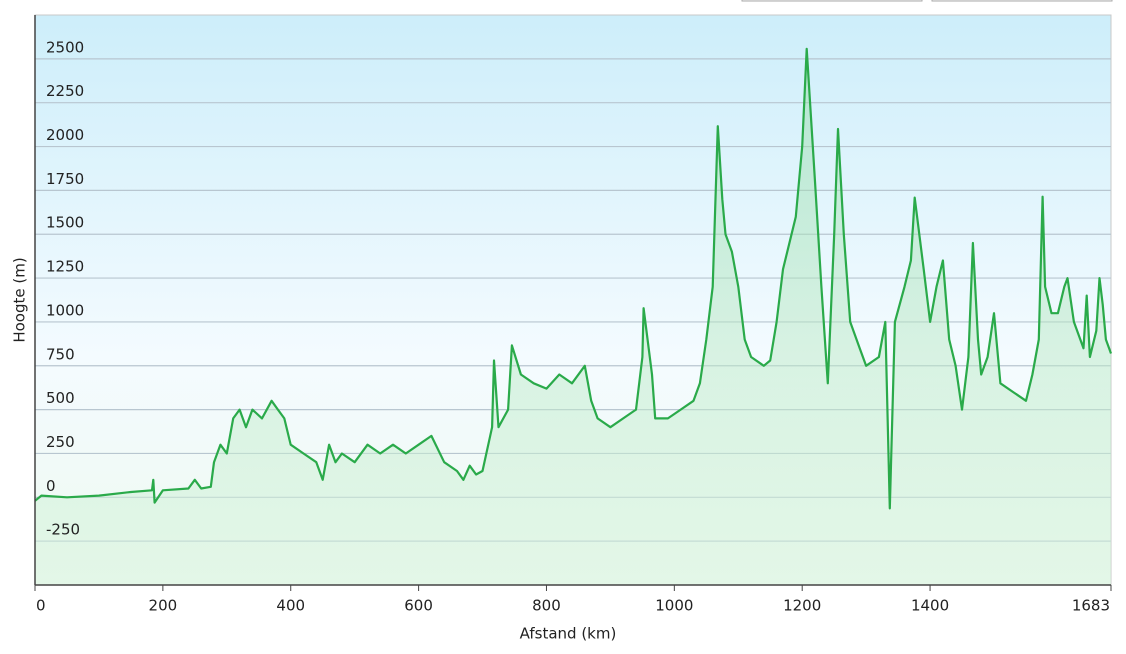 The height and width of the screenshot is (654, 1126). I want to click on y-tick-label: 0, so click(51, 486).